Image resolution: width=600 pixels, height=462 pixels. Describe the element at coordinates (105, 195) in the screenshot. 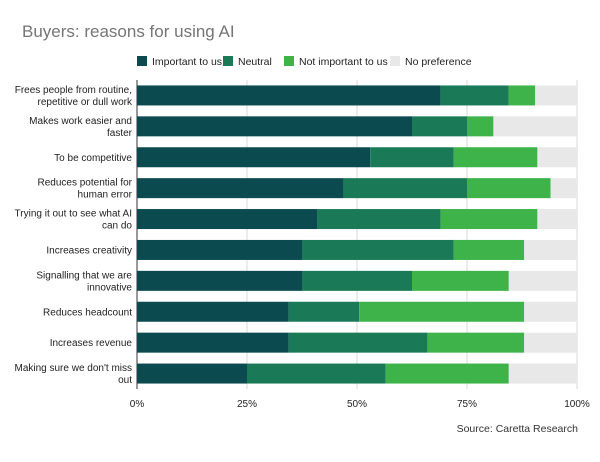

I see `category-label: human error` at that location.